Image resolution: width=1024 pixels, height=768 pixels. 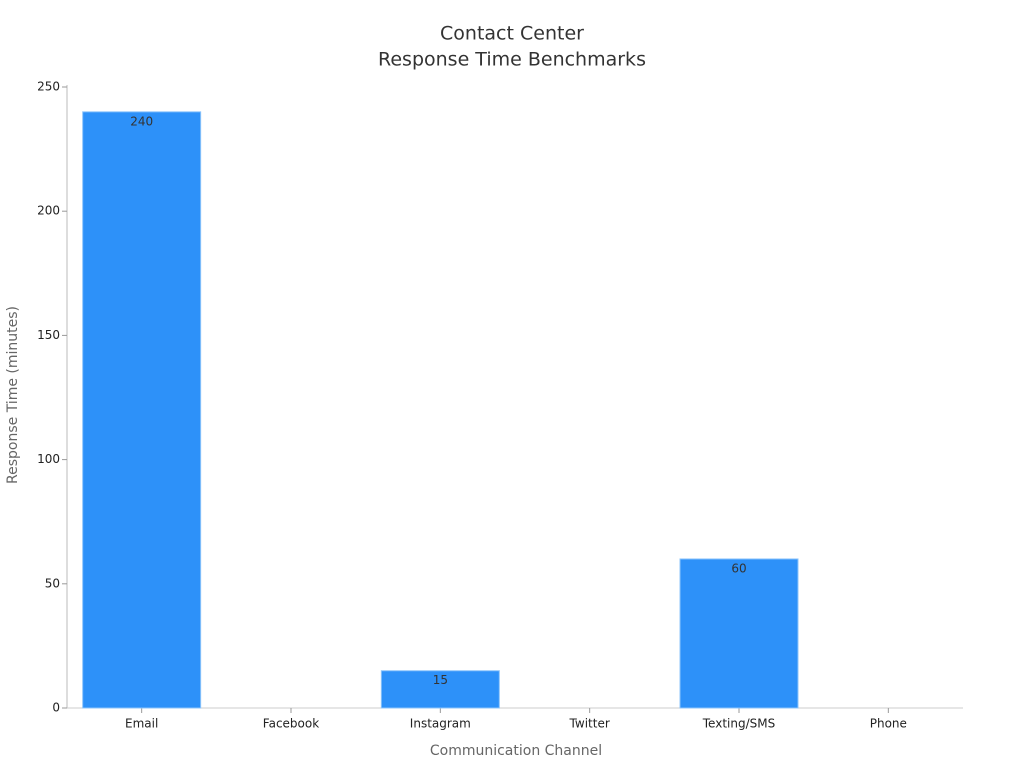 What do you see at coordinates (141, 724) in the screenshot?
I see `x-tick-label: Email` at bounding box center [141, 724].